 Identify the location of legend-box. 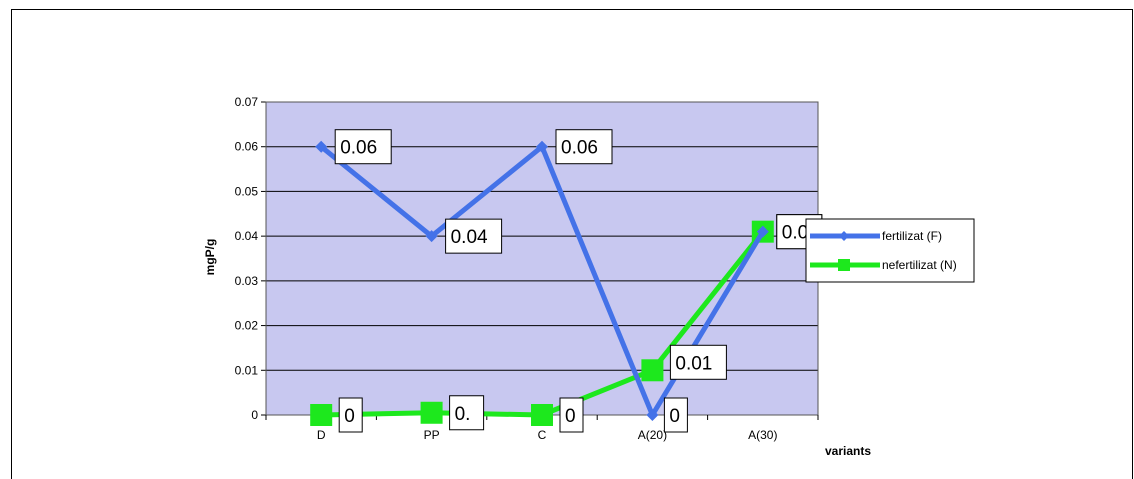
(890, 250).